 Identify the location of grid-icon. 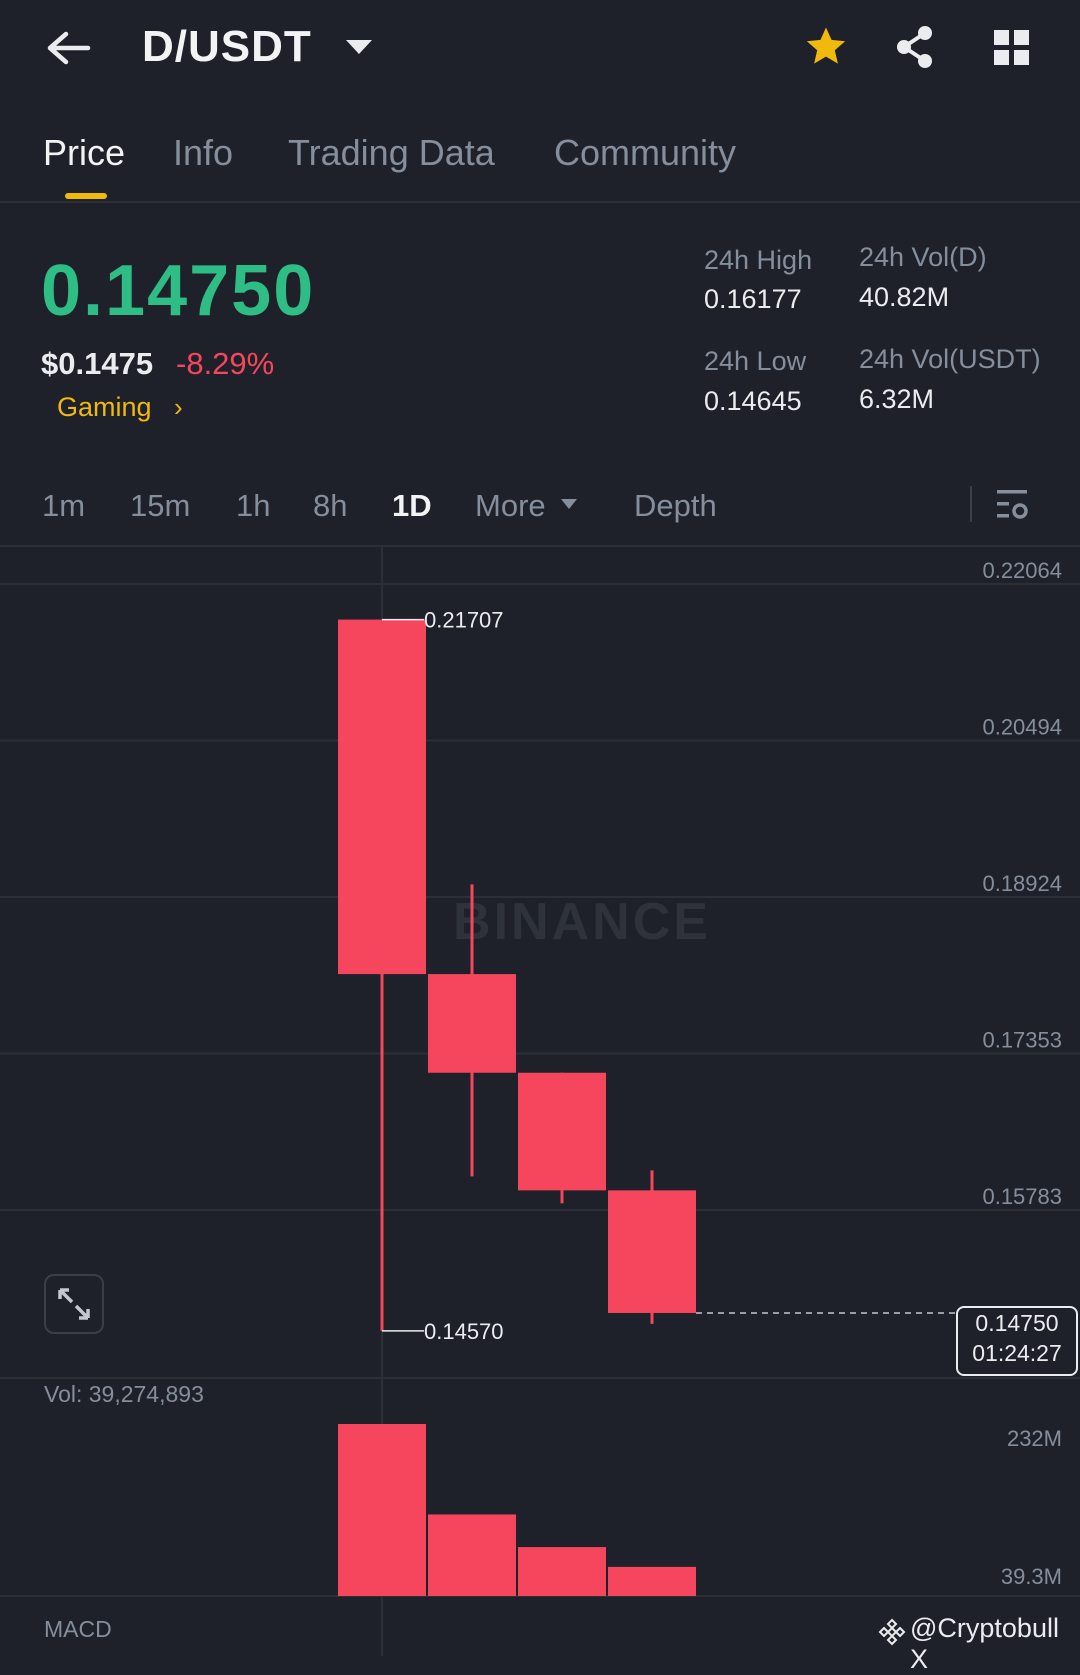
(1012, 48).